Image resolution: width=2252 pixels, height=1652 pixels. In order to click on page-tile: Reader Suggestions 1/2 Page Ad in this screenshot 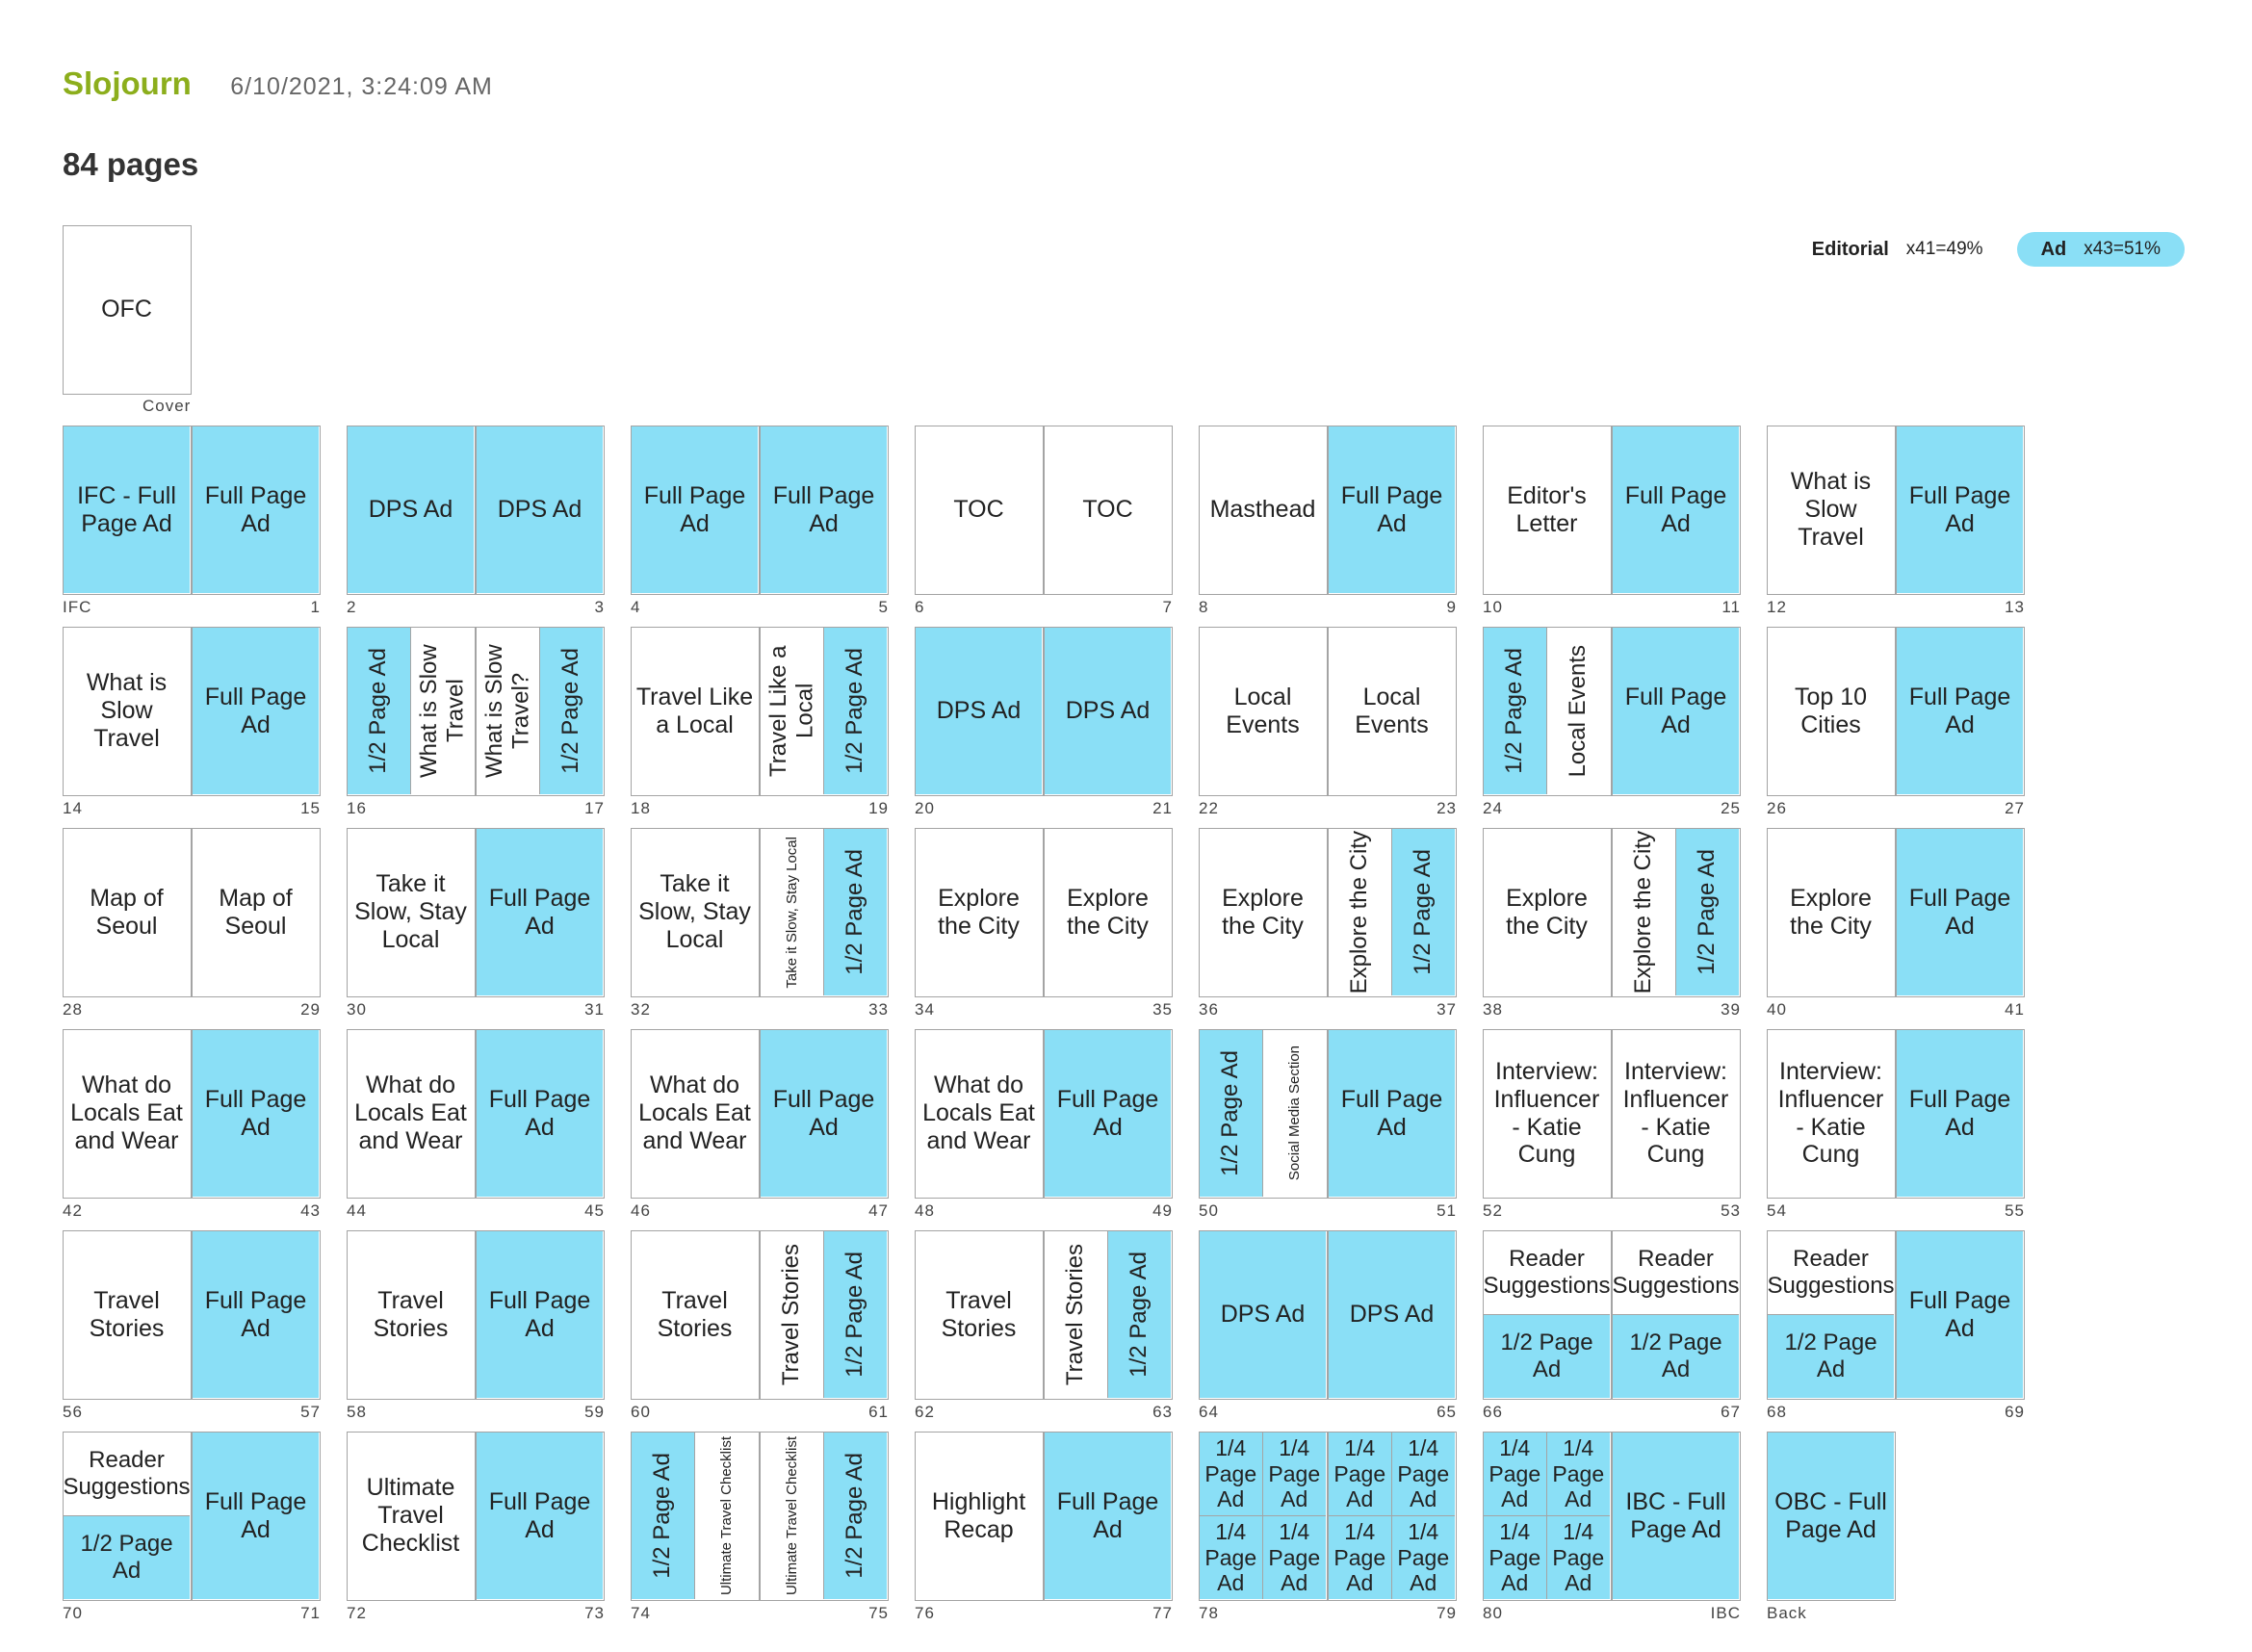, I will do `click(1676, 1315)`.